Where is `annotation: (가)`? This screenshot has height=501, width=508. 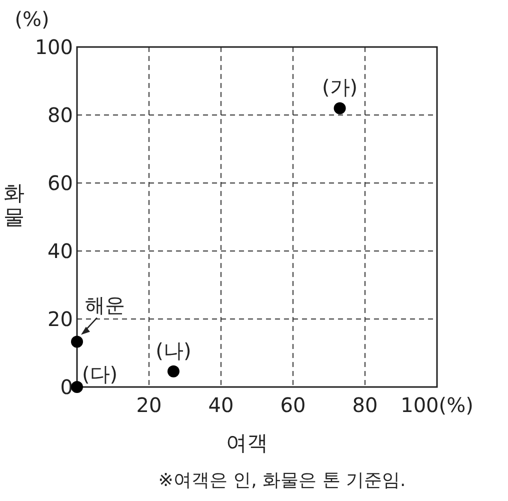
annotation: (가) is located at coordinates (340, 87).